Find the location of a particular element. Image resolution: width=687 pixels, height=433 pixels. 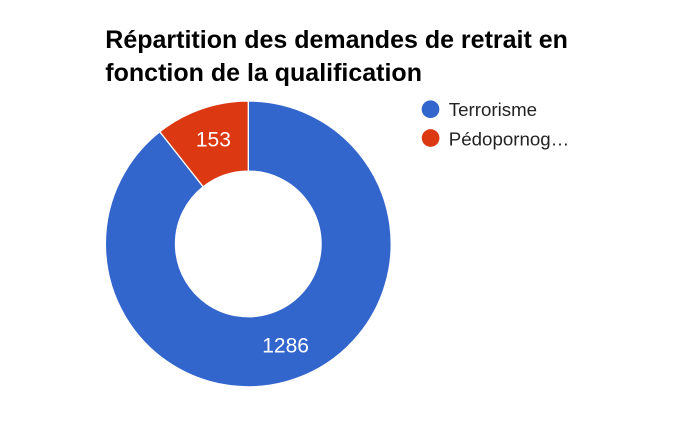

svg-text: 1286 is located at coordinates (285, 346).